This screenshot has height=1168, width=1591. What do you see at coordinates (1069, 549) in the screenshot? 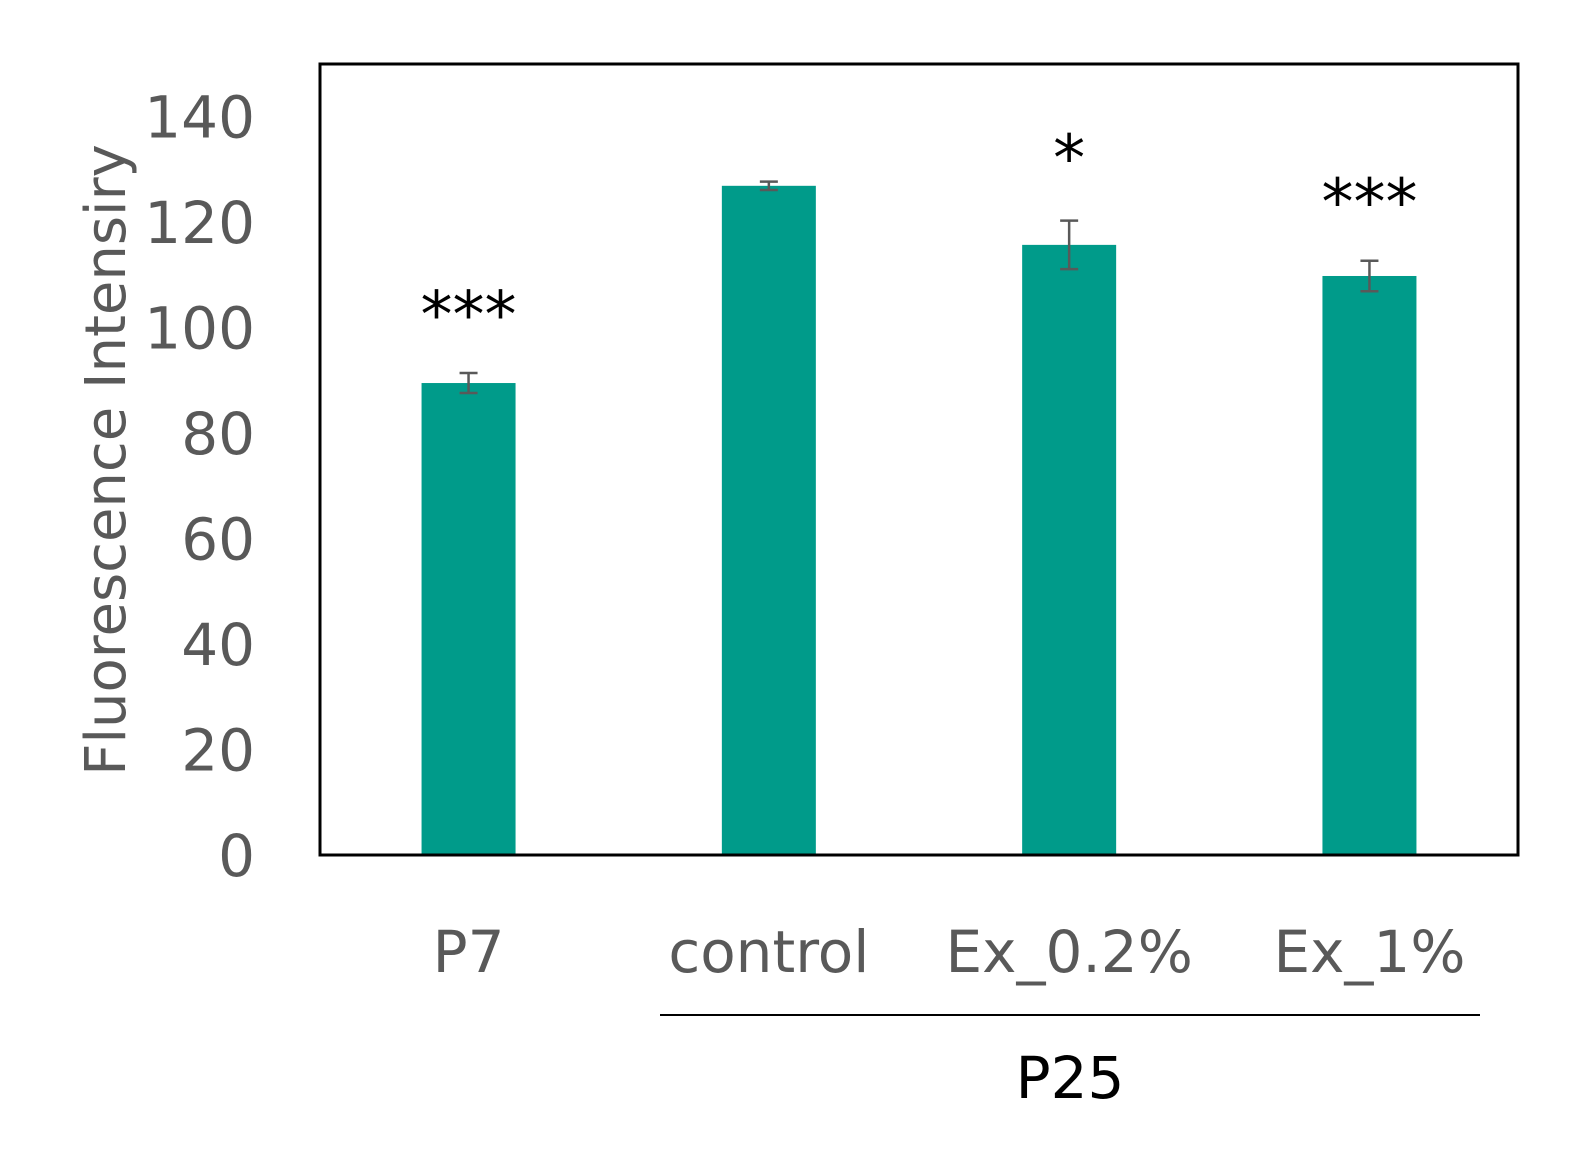
I see `bar-Ex_0.2%` at bounding box center [1069, 549].